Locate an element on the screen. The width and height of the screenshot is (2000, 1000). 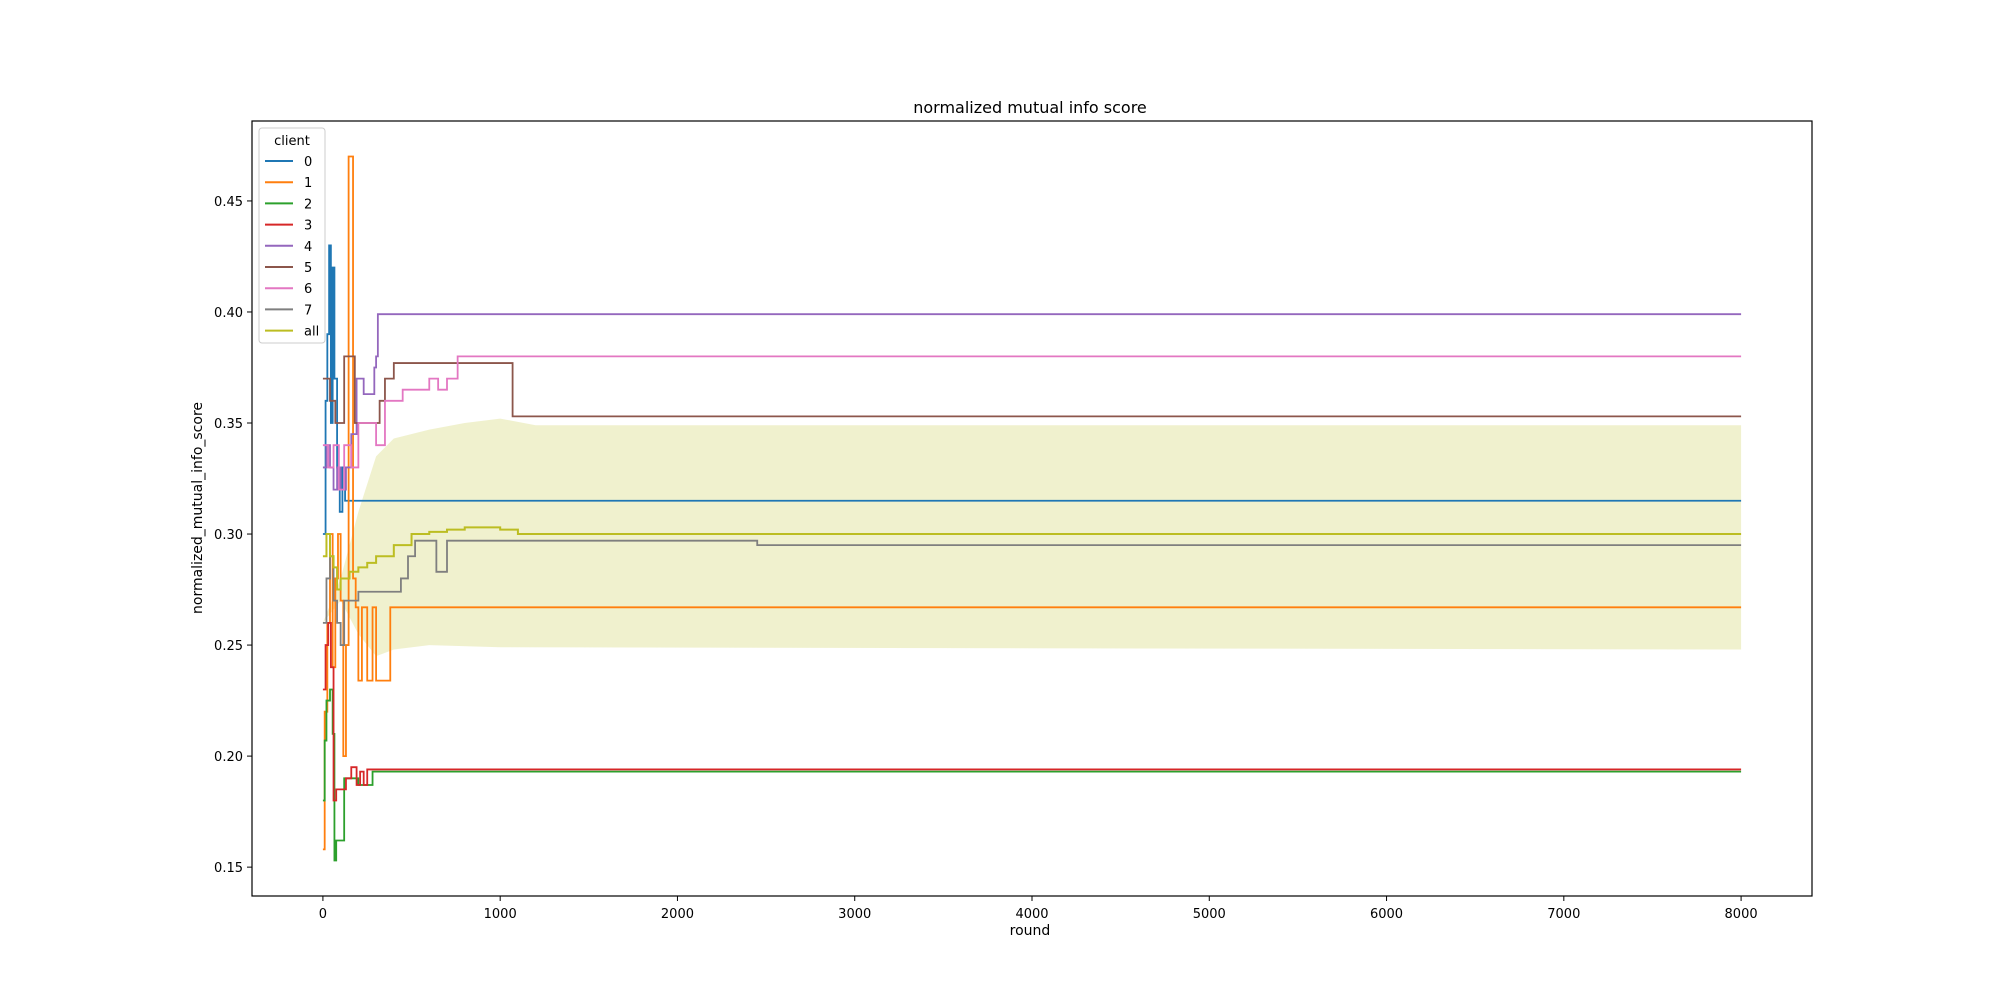
x-tick-label: 2000 is located at coordinates (677, 914).